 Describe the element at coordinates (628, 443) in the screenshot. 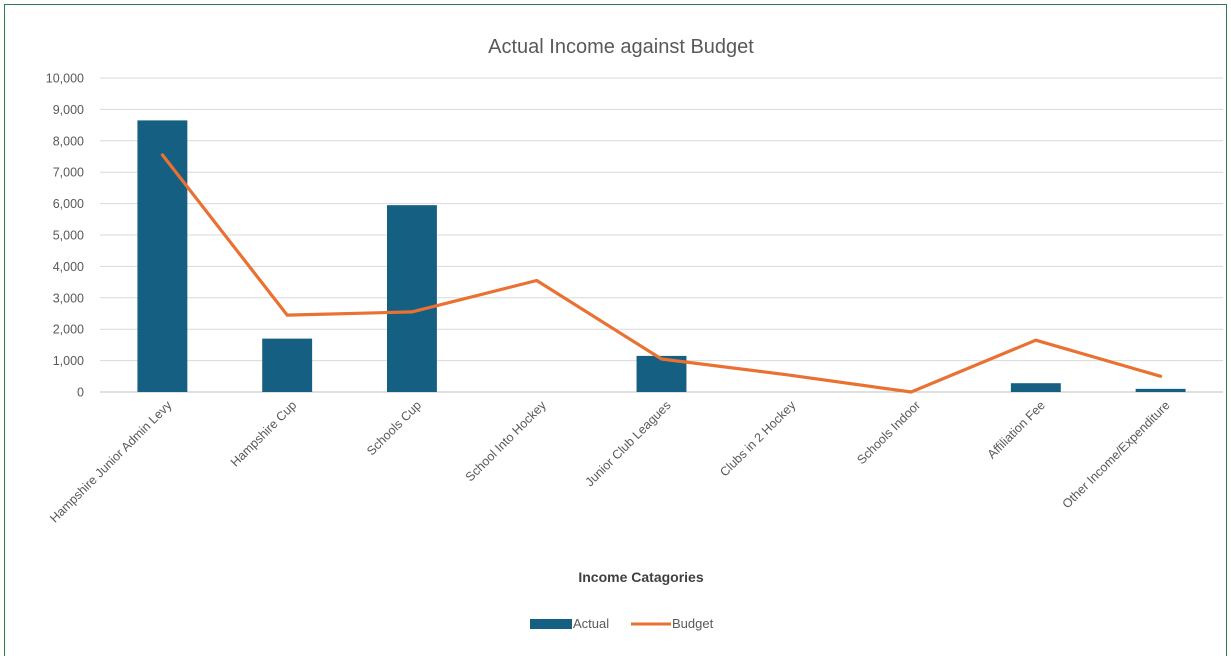

I see `x-tick-label: Junior Club Leagues` at that location.